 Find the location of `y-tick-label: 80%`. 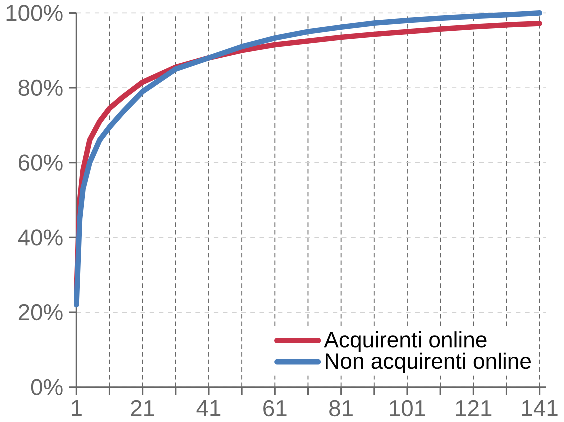

y-tick-label: 80% is located at coordinates (40, 88).